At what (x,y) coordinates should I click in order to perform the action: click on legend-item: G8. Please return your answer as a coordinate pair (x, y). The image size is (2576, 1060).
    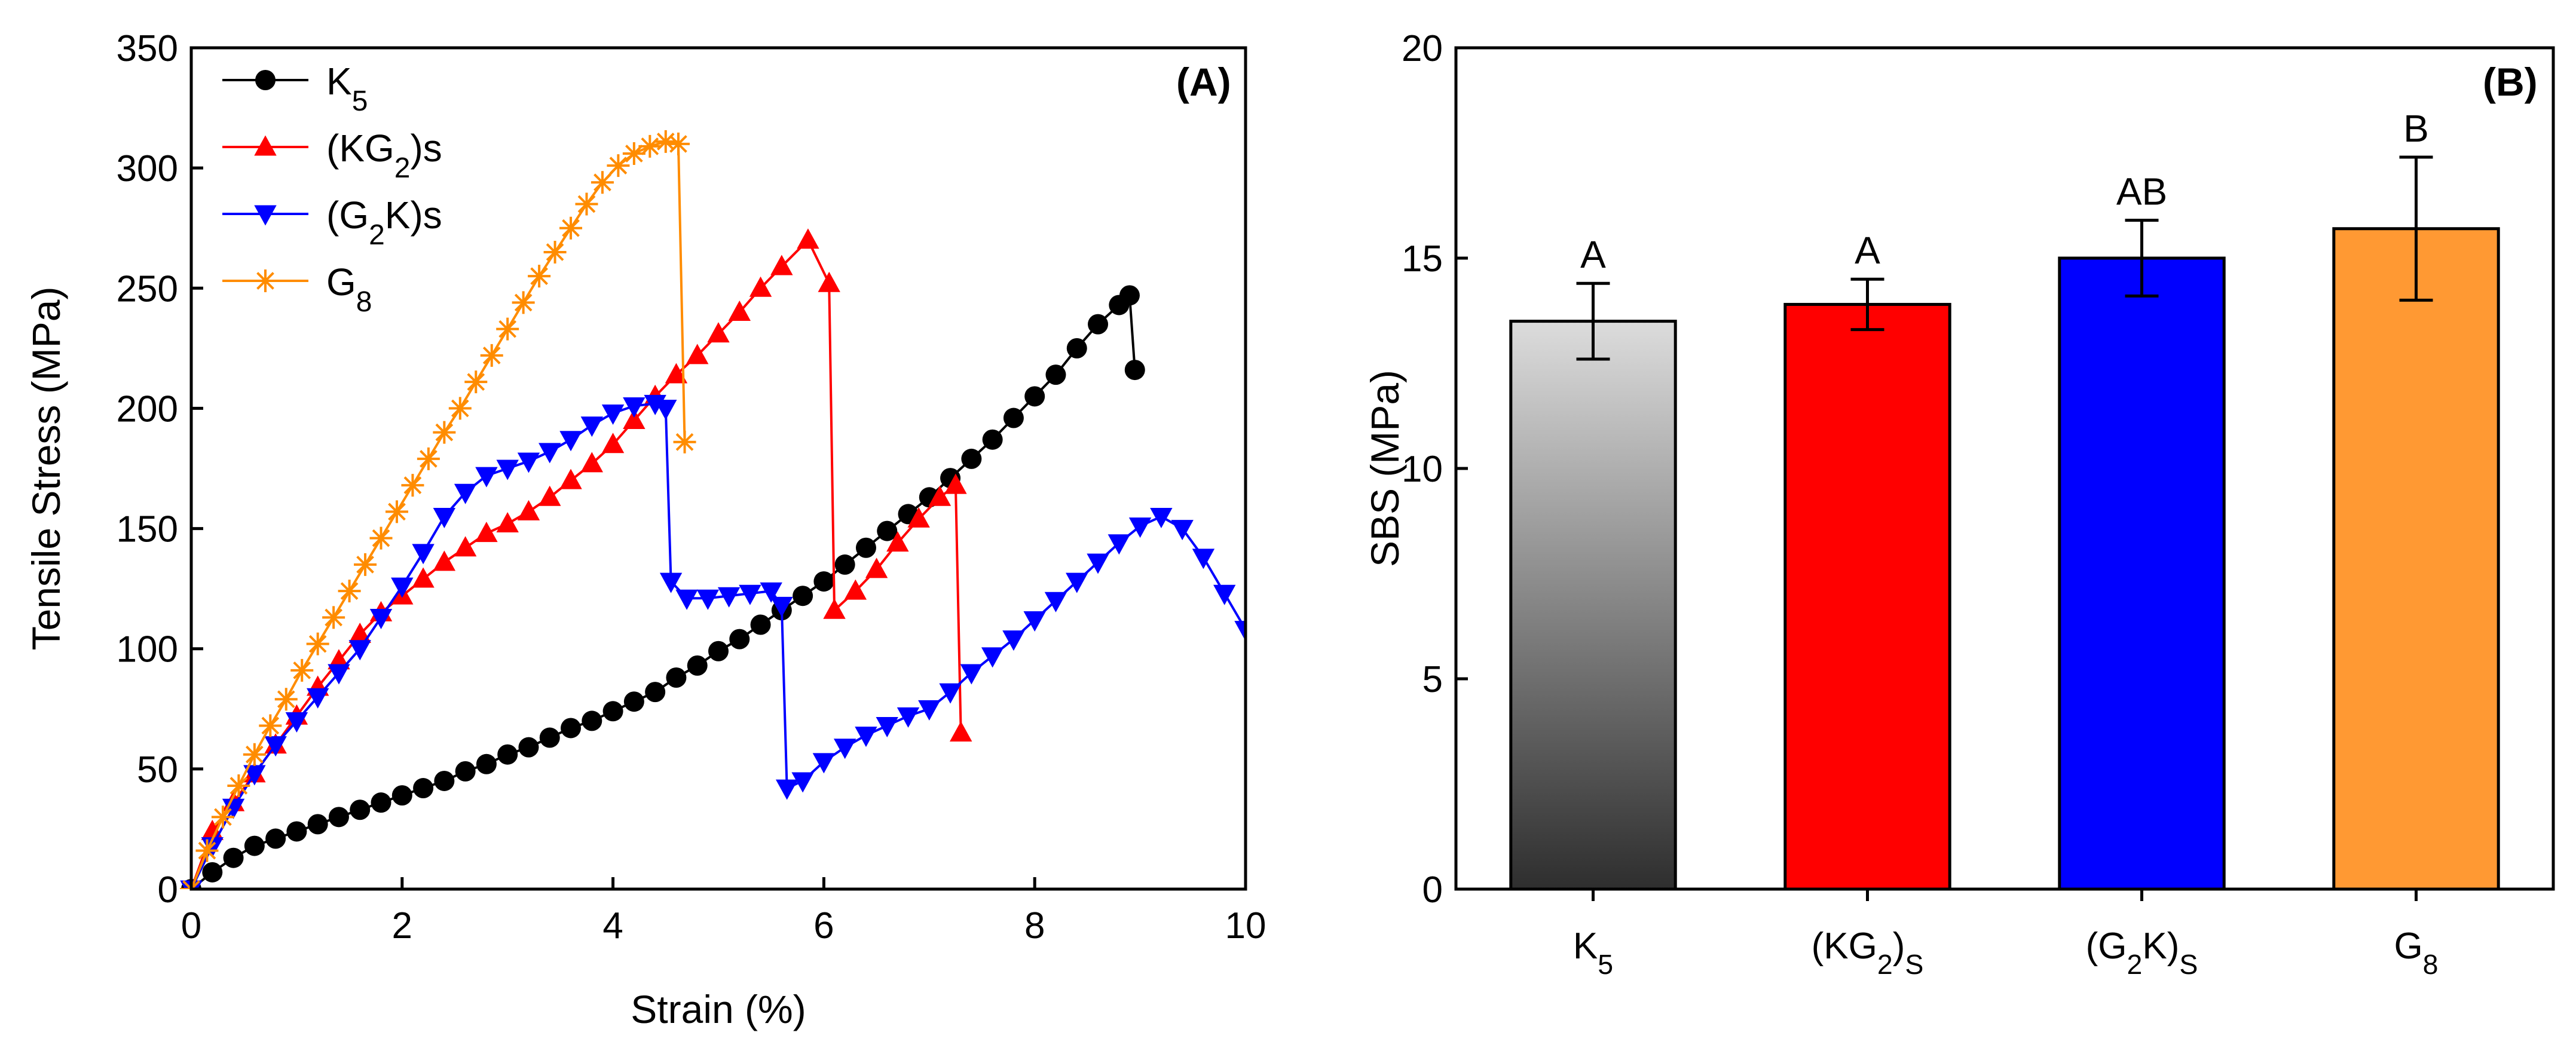
    Looking at the image, I should click on (297, 289).